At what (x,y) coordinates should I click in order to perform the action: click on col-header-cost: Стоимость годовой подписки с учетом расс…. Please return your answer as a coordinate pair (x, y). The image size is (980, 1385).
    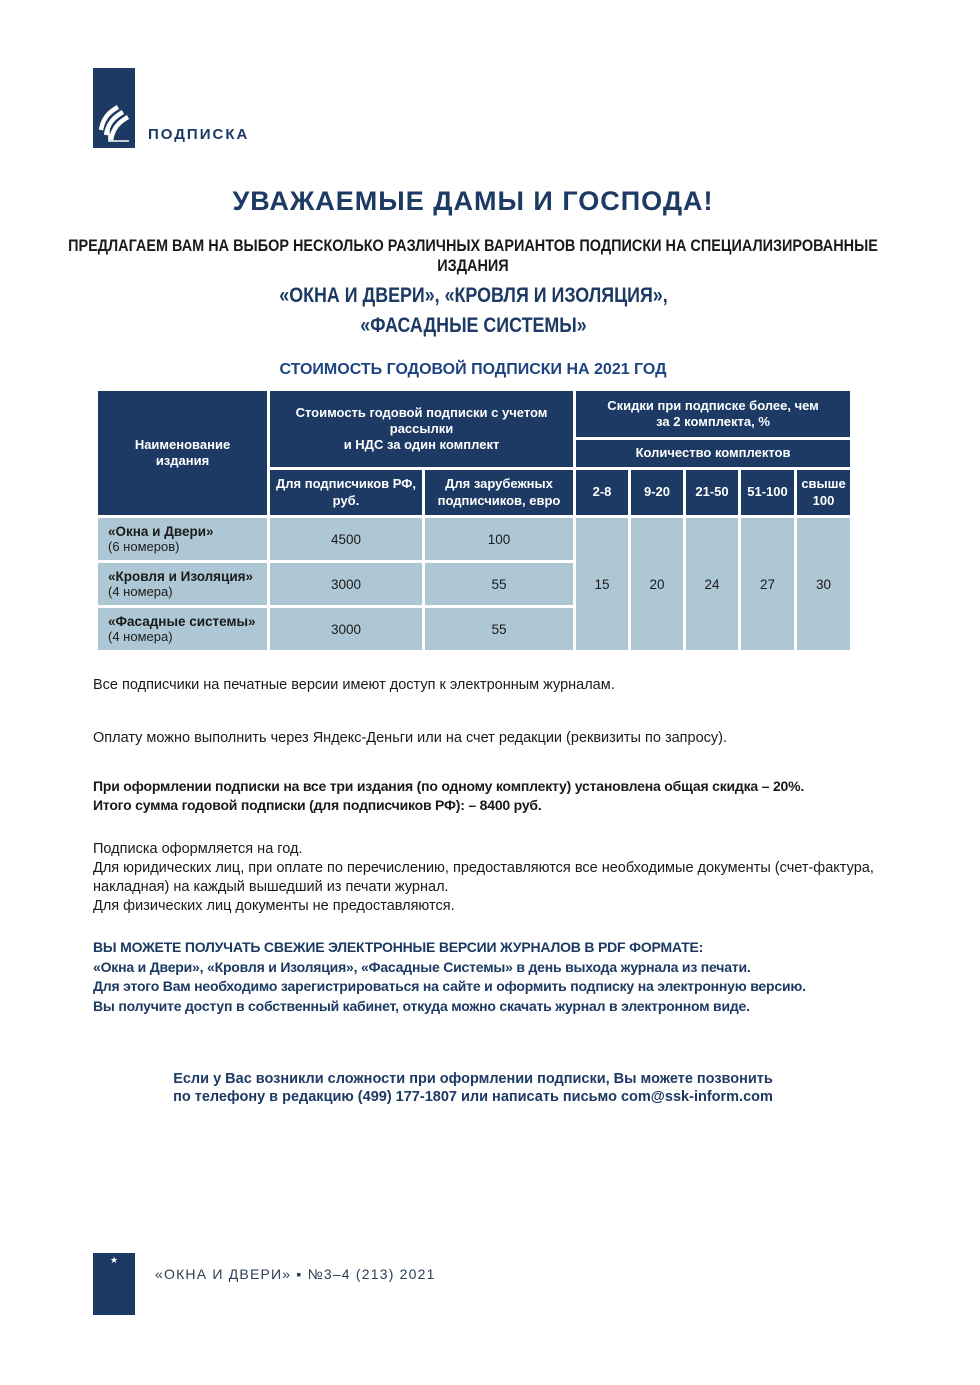
    Looking at the image, I should click on (421, 429).